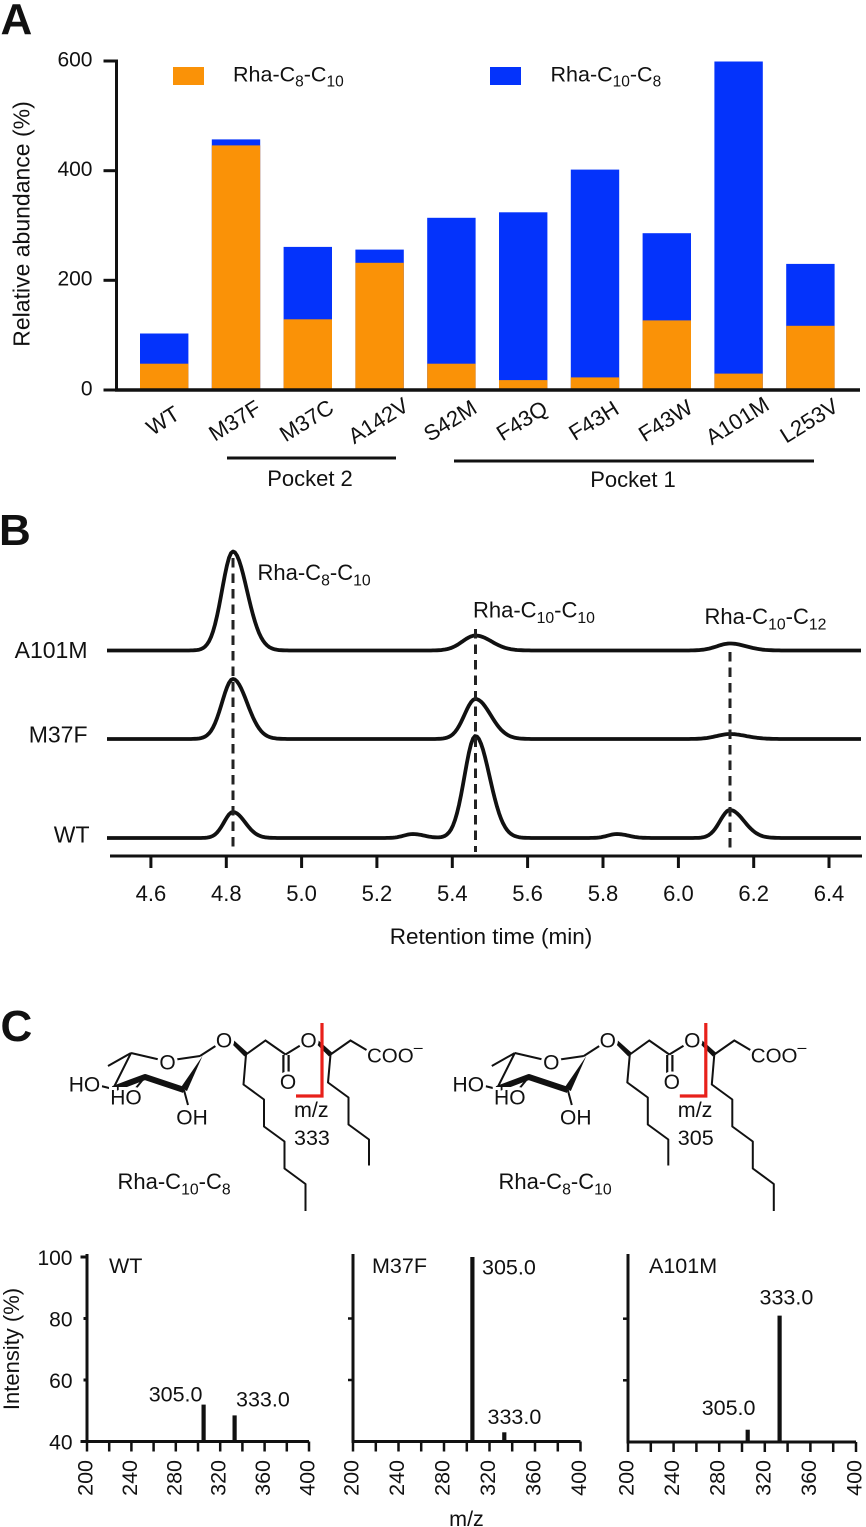 Image resolution: width=866 pixels, height=1527 pixels. What do you see at coordinates (54, 1258) in the screenshot?
I see `svg-text: 100` at bounding box center [54, 1258].